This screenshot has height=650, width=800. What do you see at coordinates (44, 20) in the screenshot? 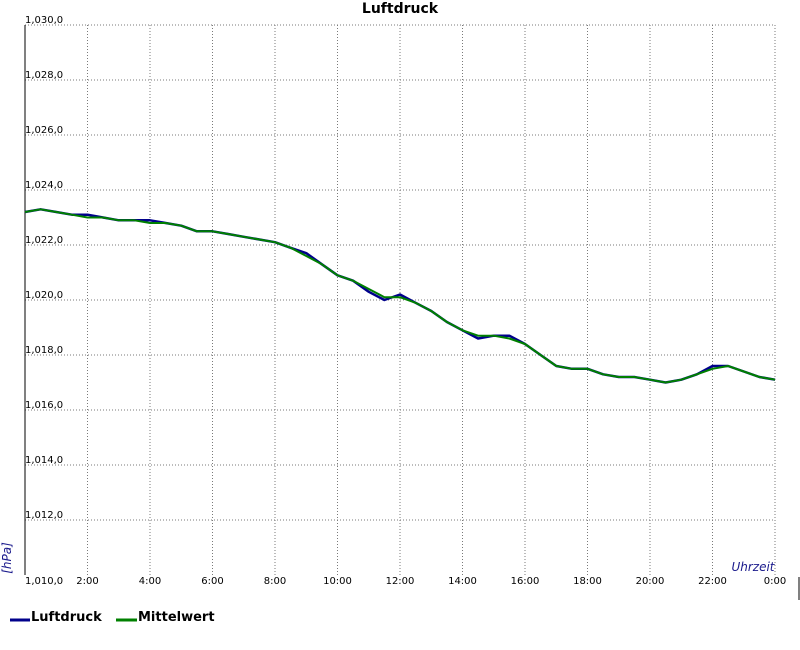
I see `y-tick-label: 1,030,0` at bounding box center [44, 20].